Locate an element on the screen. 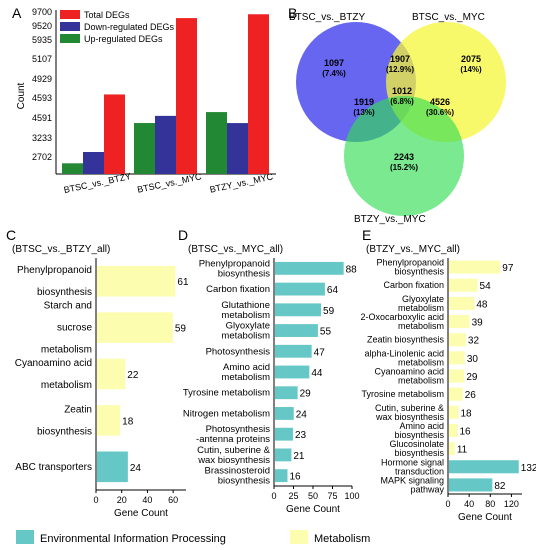  a-x-tick-label: BTSC_vs._BTZY is located at coordinates (97, 183).